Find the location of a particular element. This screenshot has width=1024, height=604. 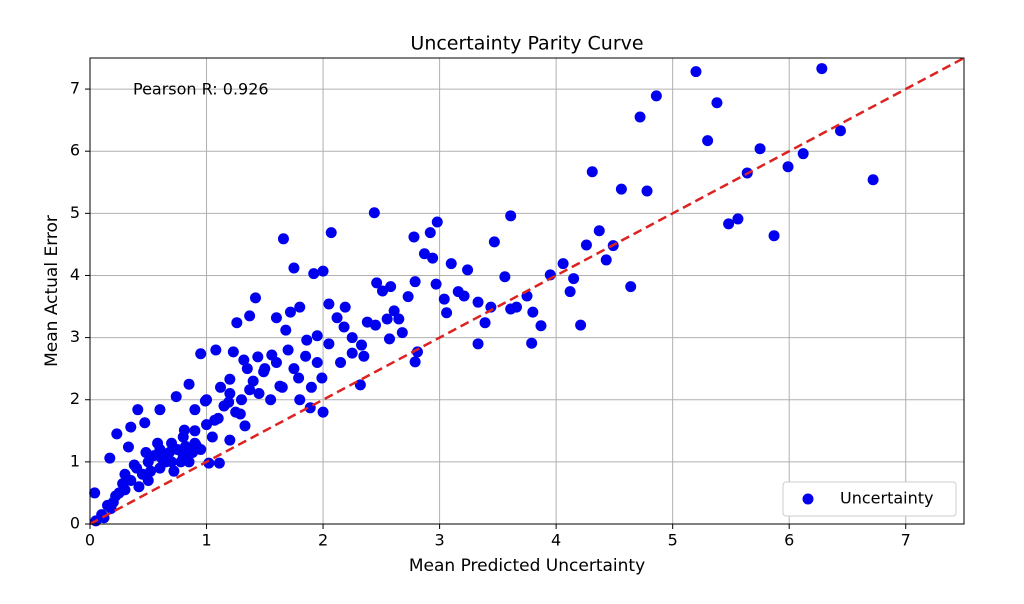

legend-box is located at coordinates (869, 499).